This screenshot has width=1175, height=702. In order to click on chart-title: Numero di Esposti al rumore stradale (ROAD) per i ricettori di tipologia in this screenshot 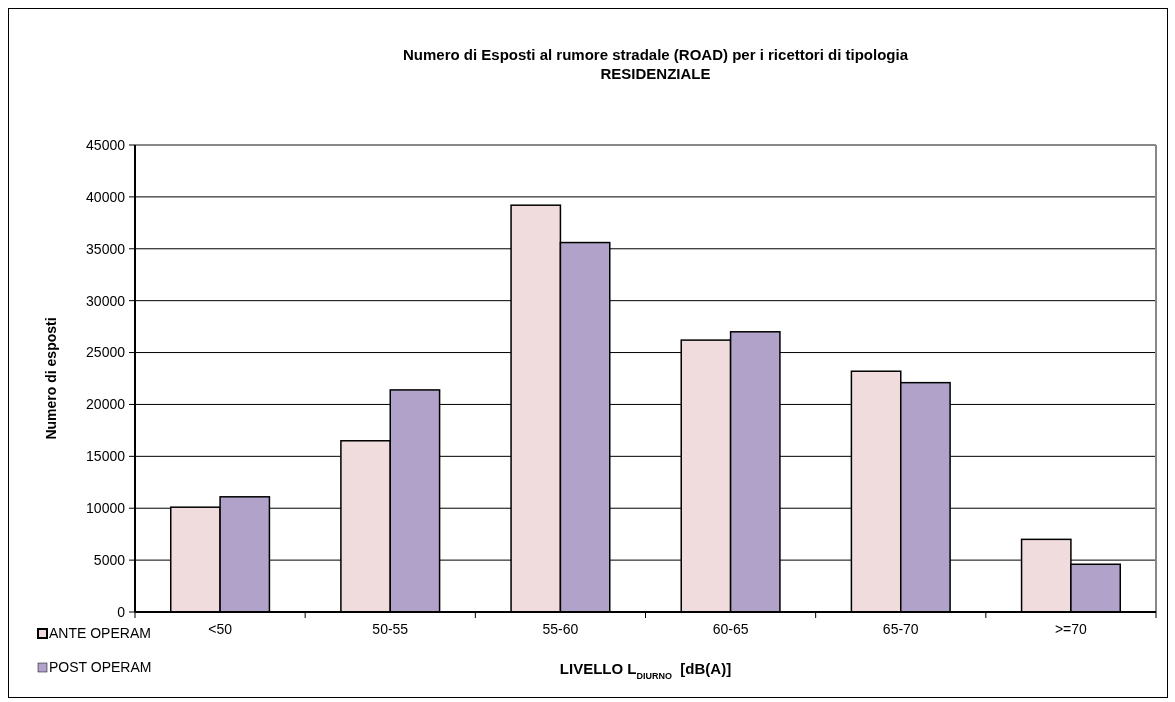, I will do `click(655, 54)`.